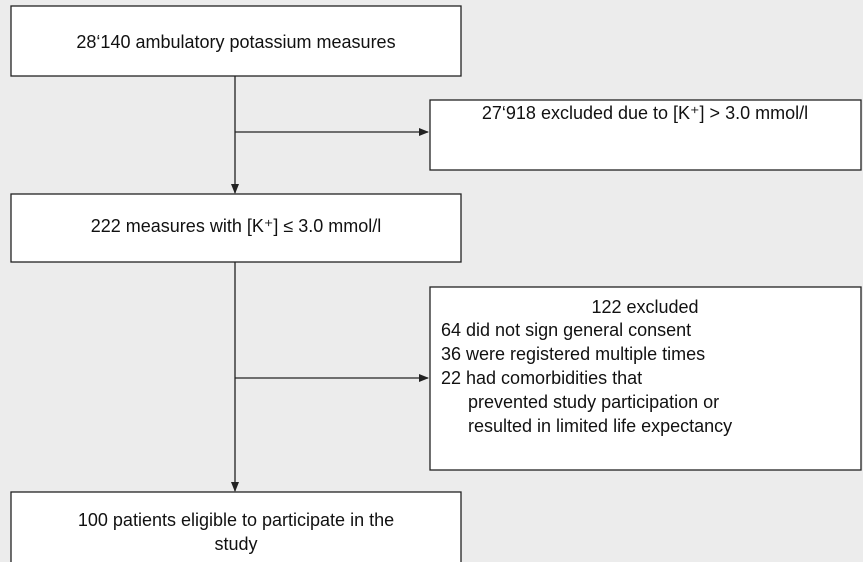 Image resolution: width=863 pixels, height=562 pixels. What do you see at coordinates (566, 330) in the screenshot?
I see `box-line: 64 did not sign general consent` at bounding box center [566, 330].